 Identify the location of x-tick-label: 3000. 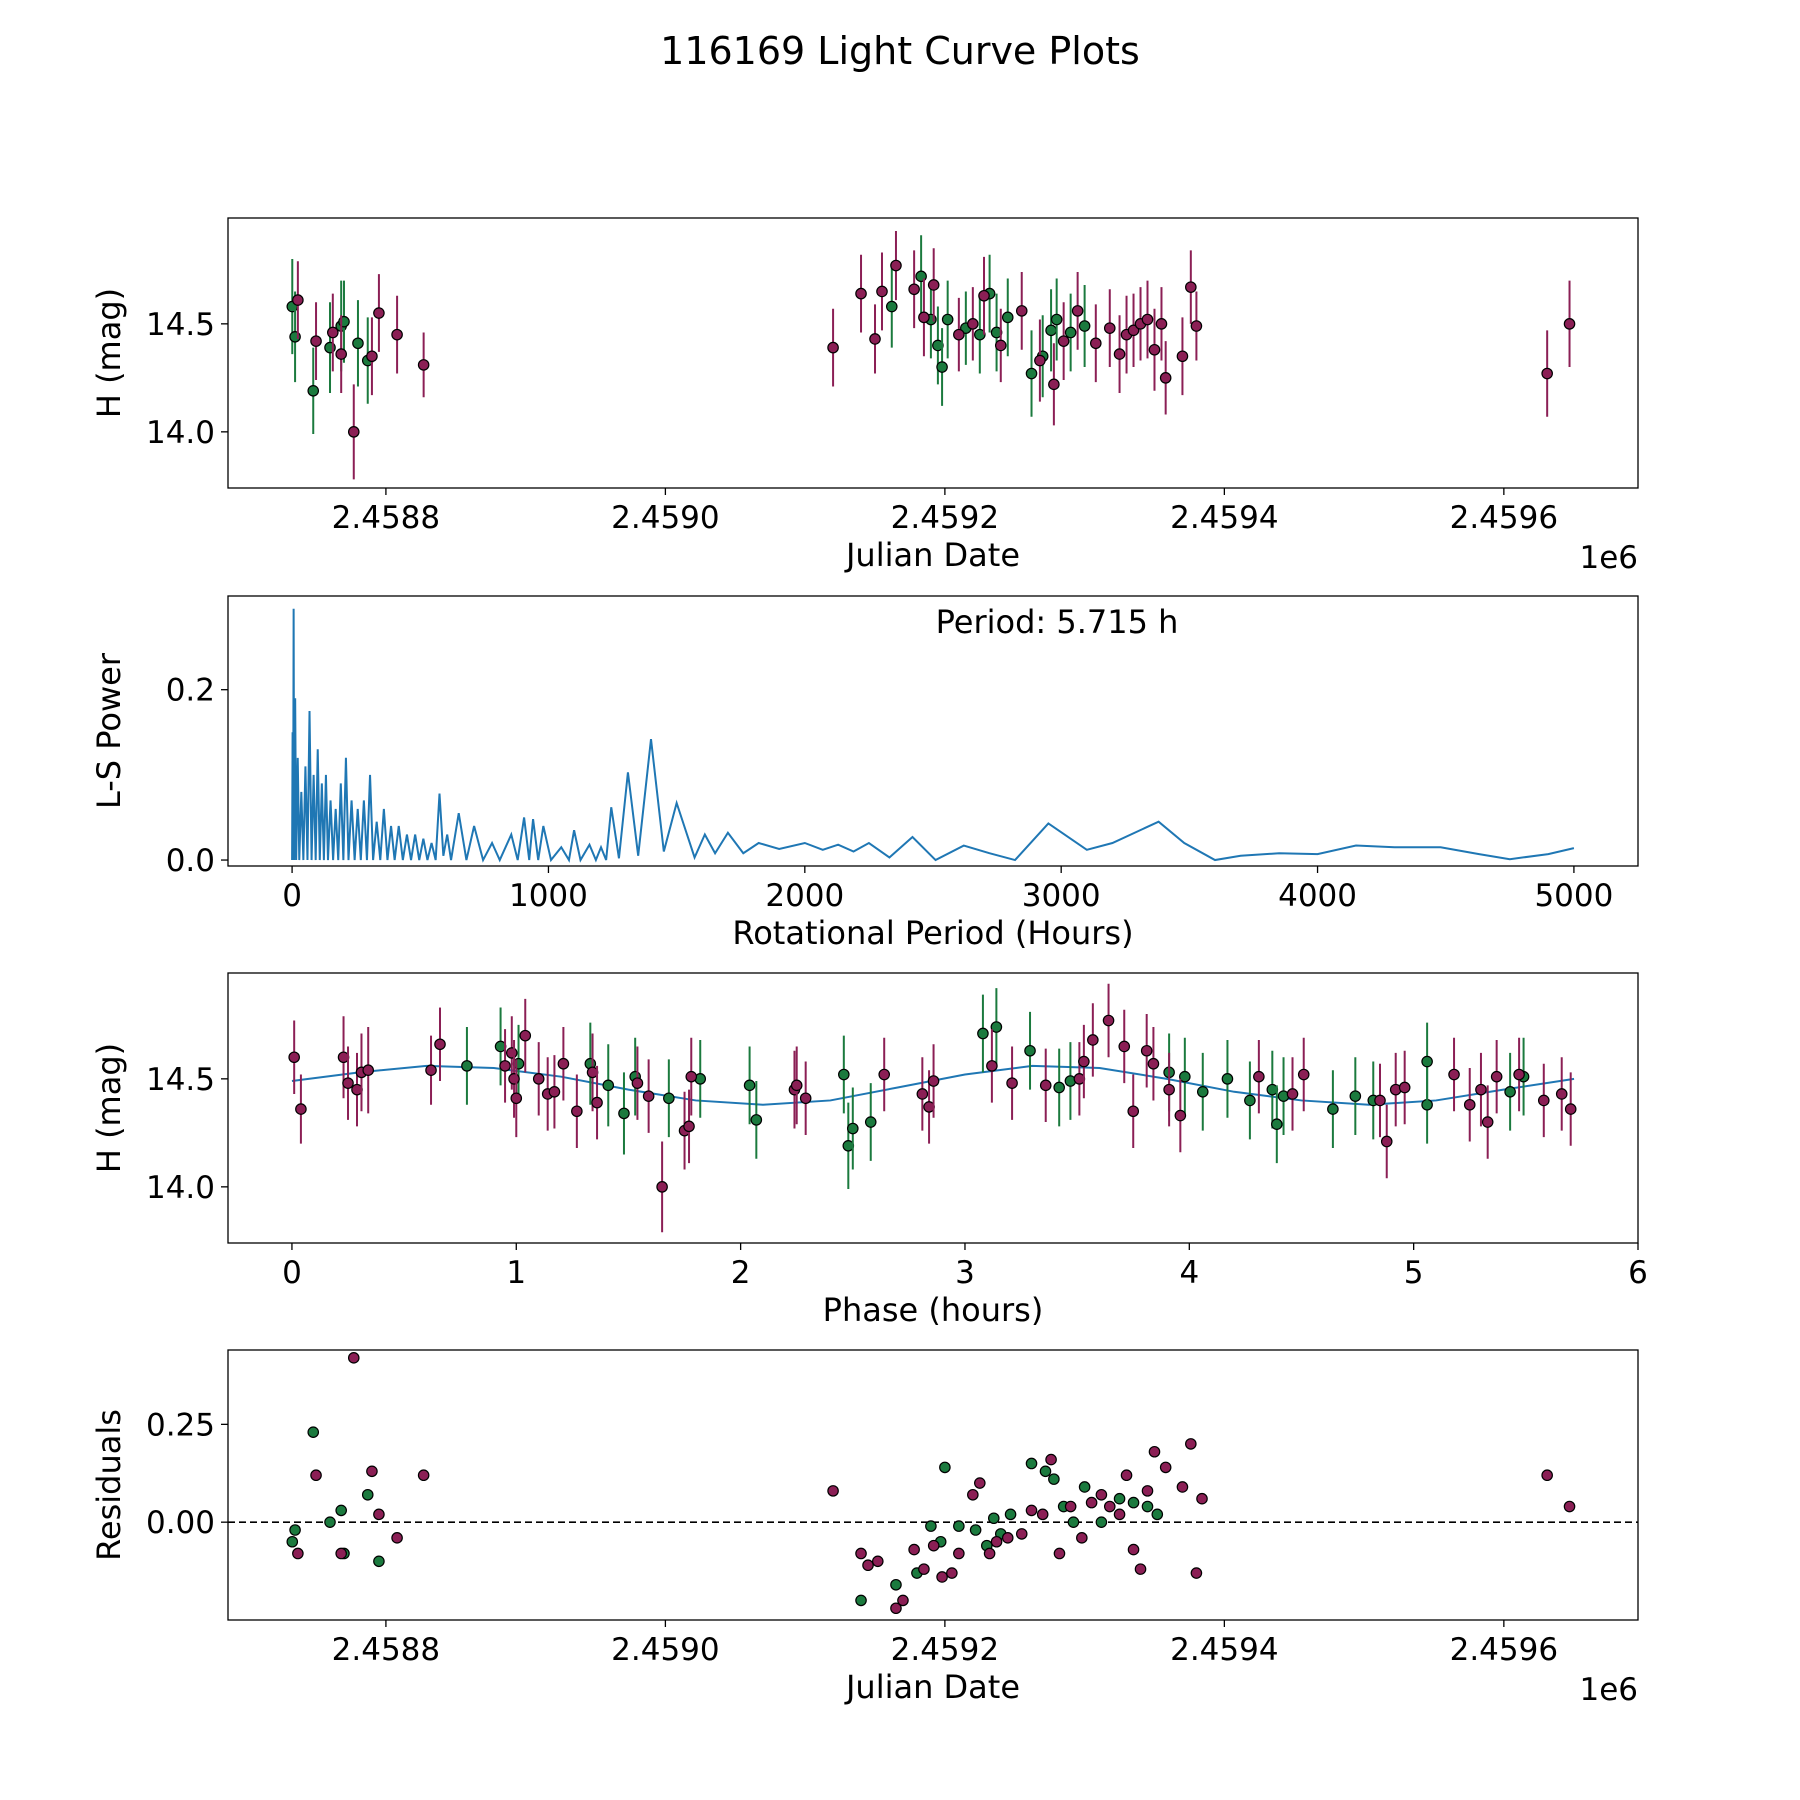
(1061, 896).